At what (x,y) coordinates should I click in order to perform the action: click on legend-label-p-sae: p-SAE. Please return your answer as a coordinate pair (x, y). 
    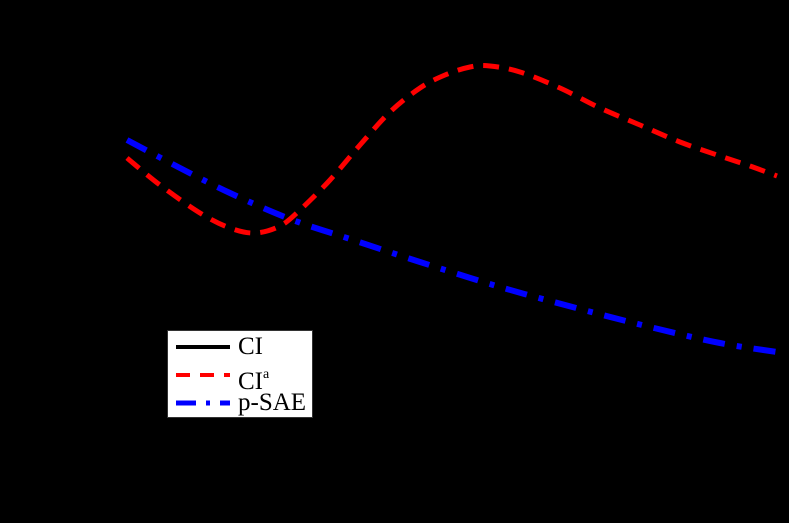
    Looking at the image, I should click on (272, 402).